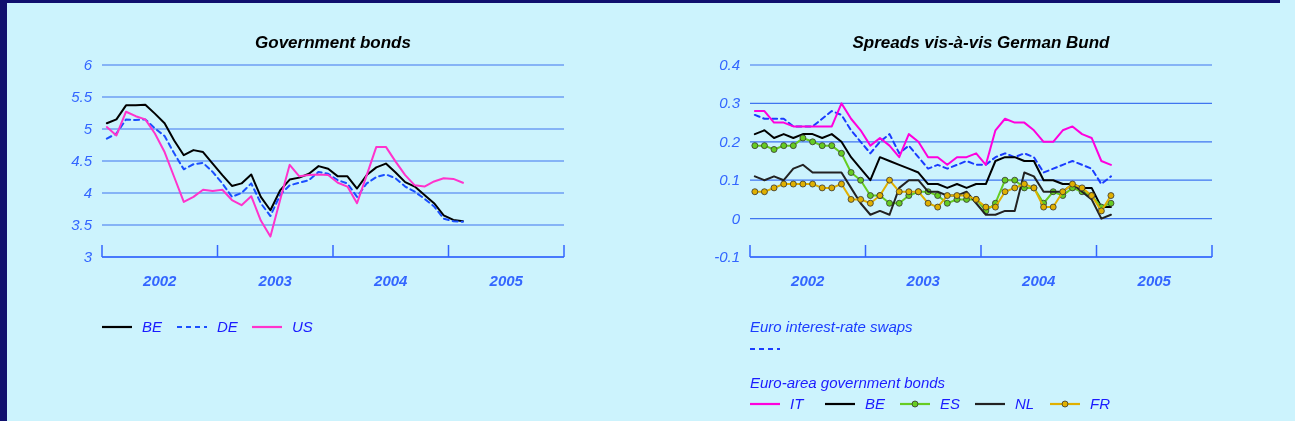 The height and width of the screenshot is (421, 1295). I want to click on legend-label: NL, so click(1025, 403).